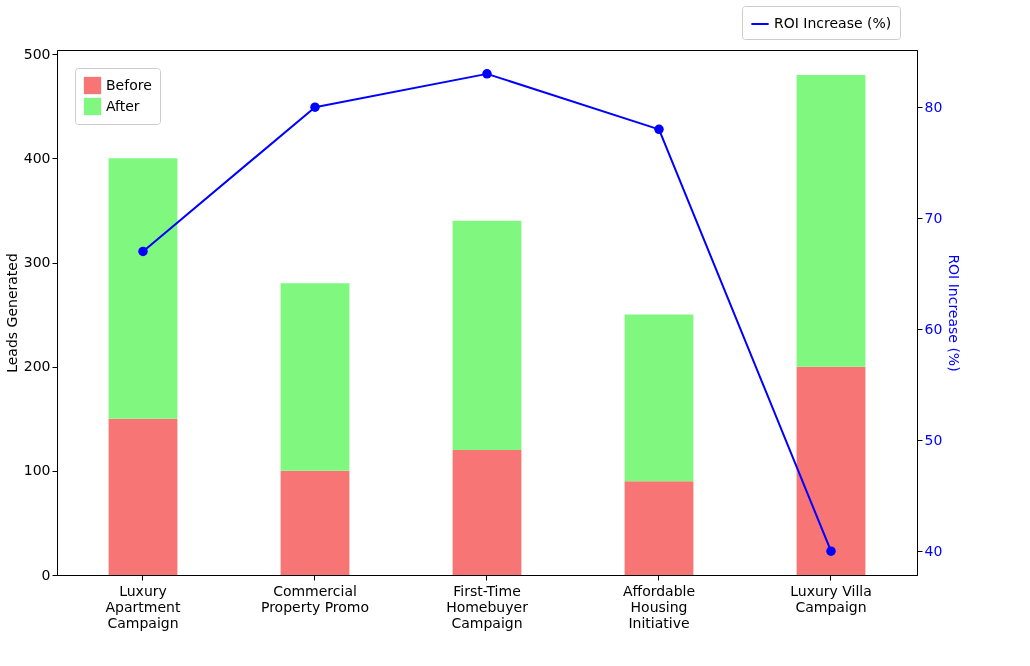  What do you see at coordinates (37, 366) in the screenshot?
I see `y-tick-label: 200` at bounding box center [37, 366].